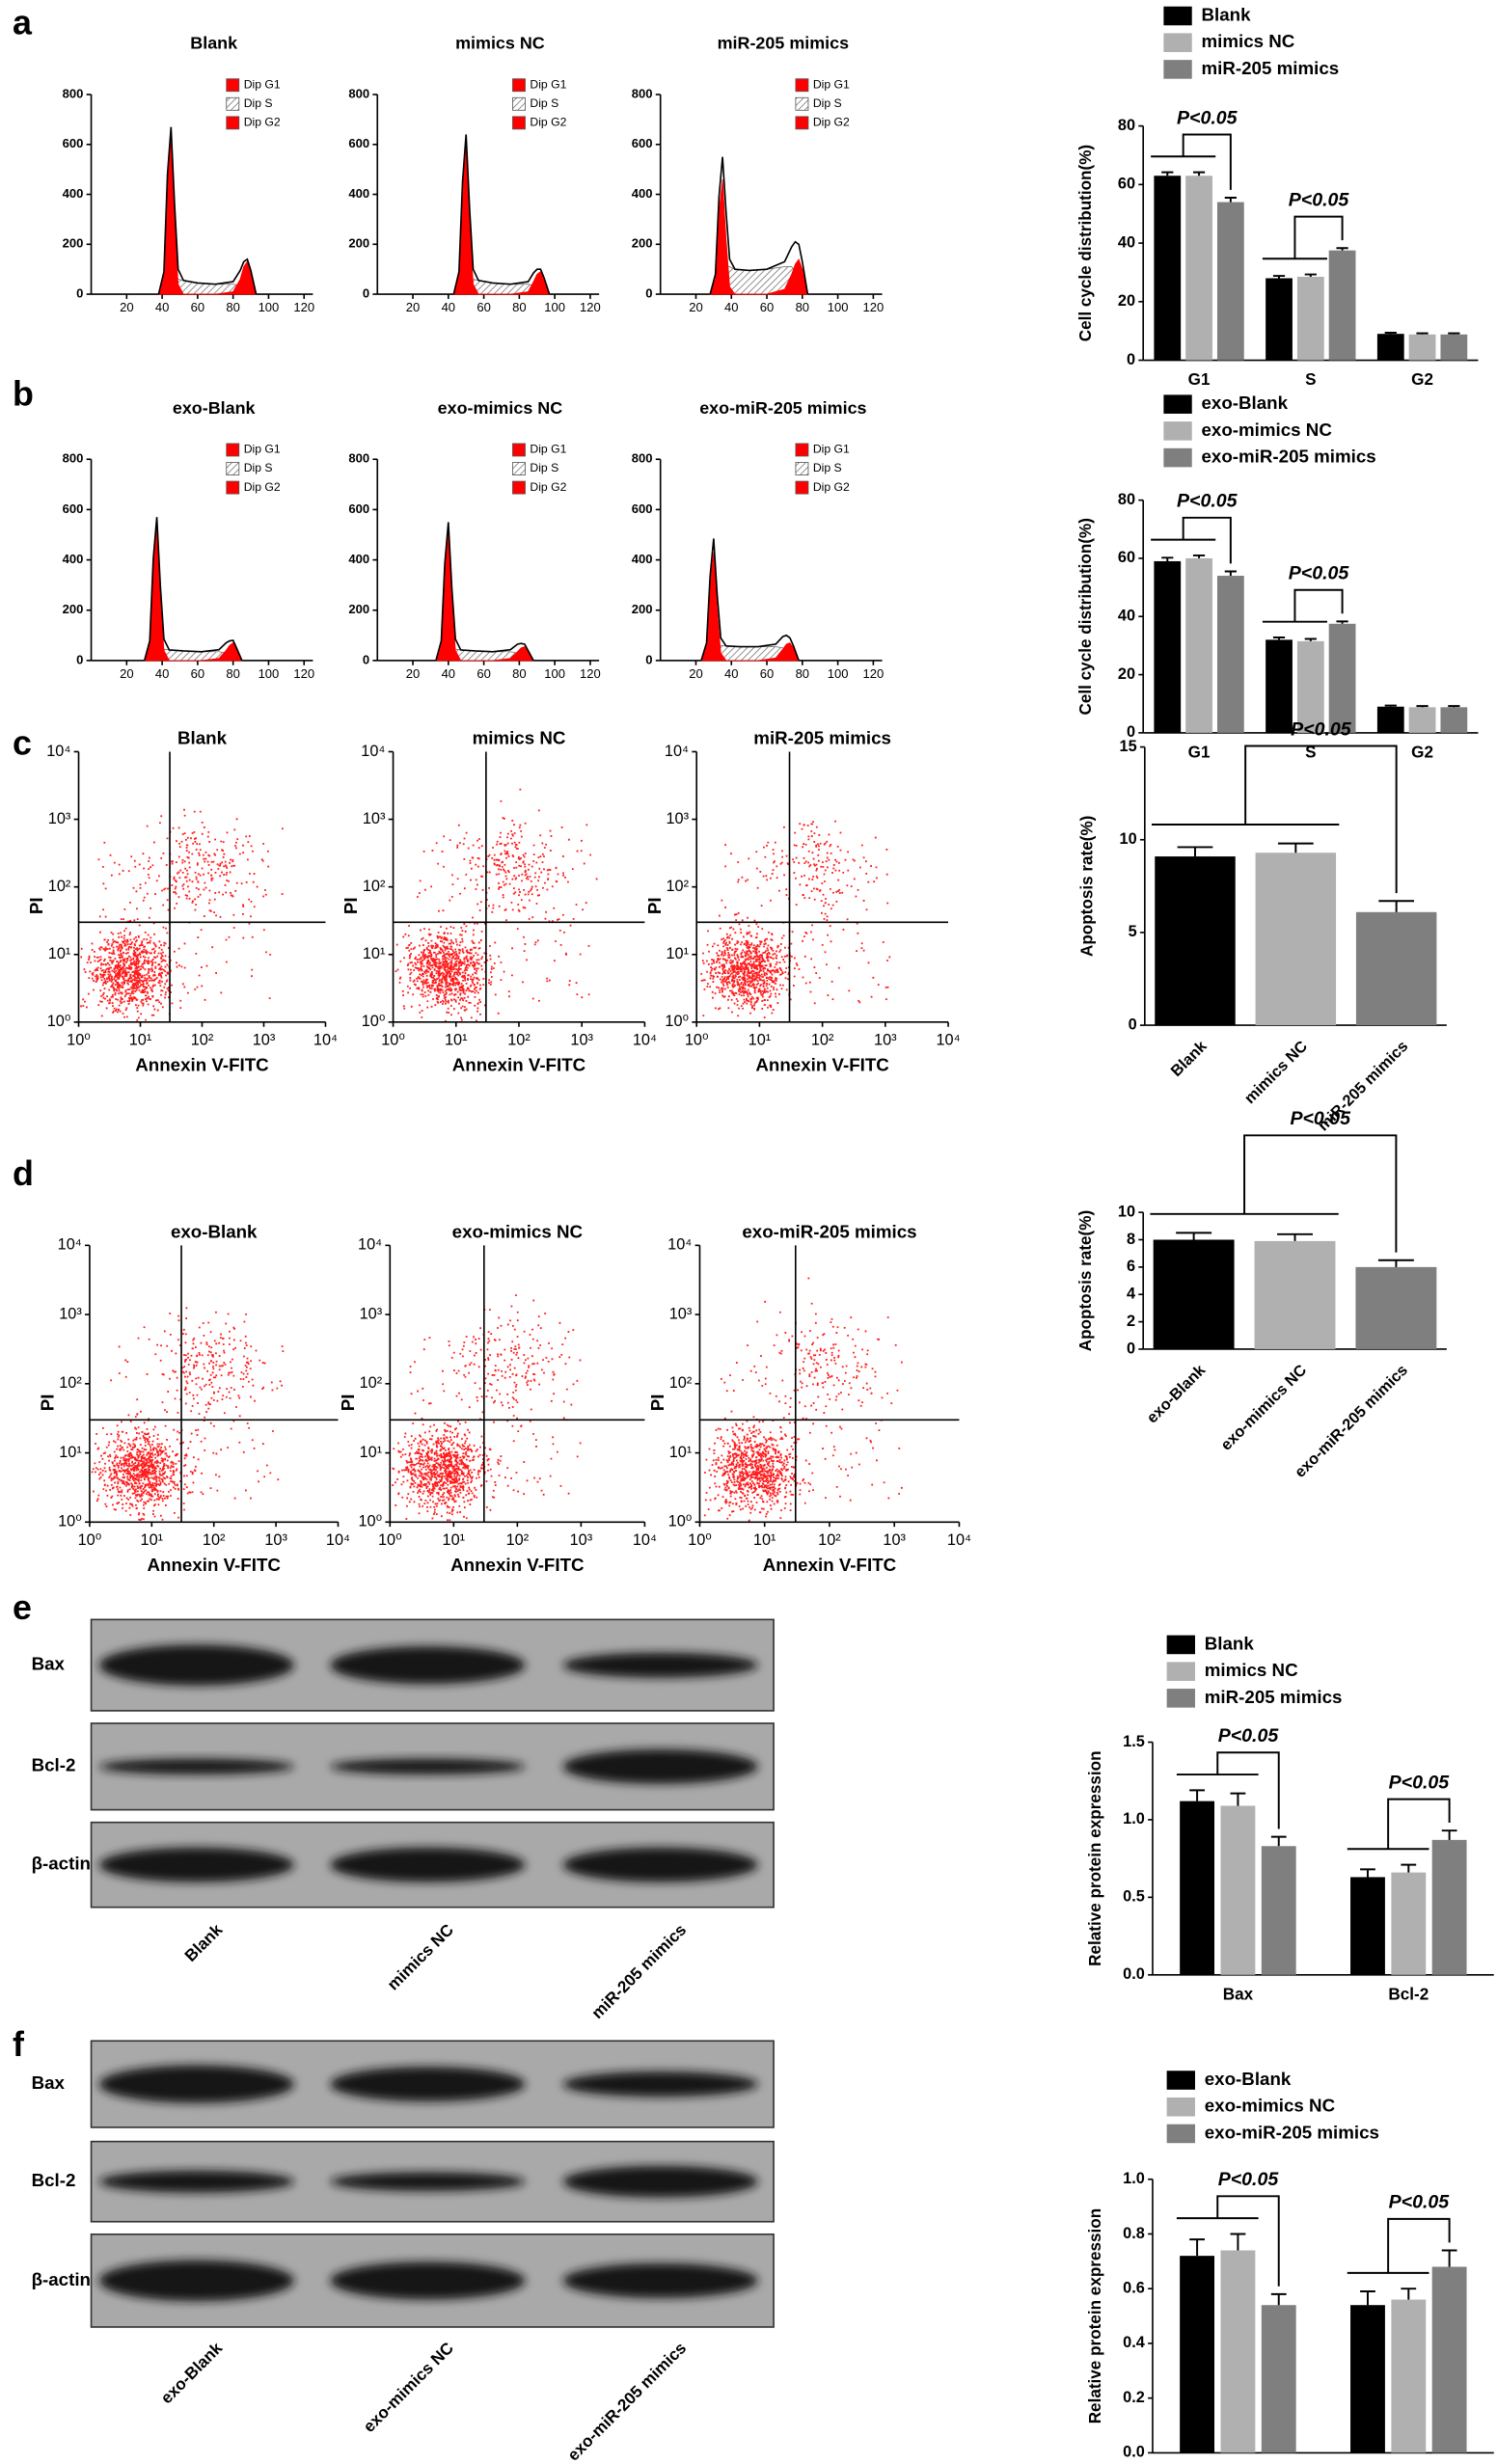 The image size is (1497, 2464). I want to click on x-tick-label: 20, so click(127, 673).